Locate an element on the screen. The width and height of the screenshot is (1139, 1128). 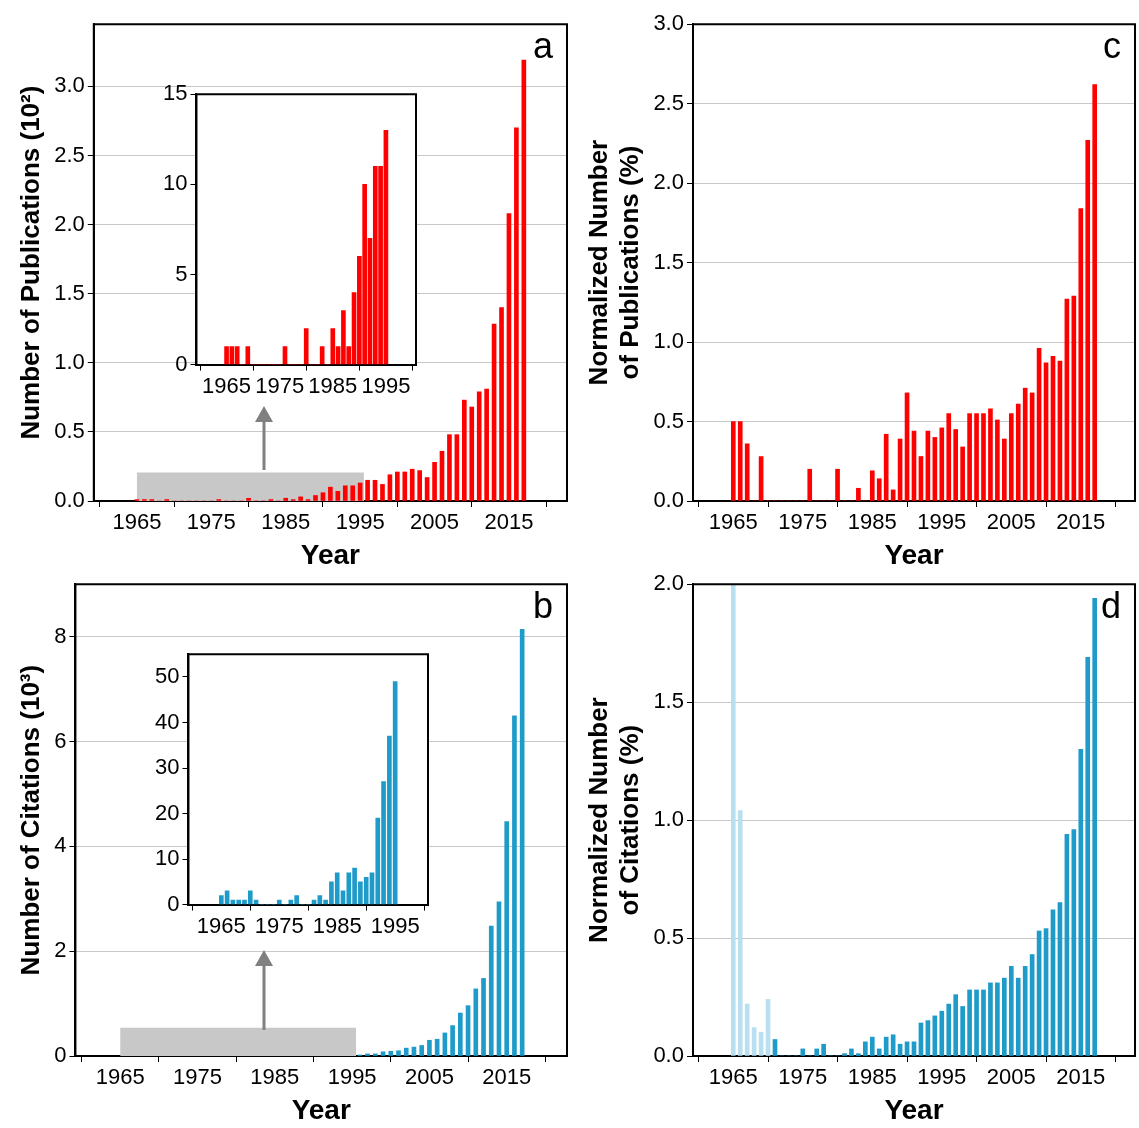
y-tick-label: 5 is located at coordinates (181, 273).